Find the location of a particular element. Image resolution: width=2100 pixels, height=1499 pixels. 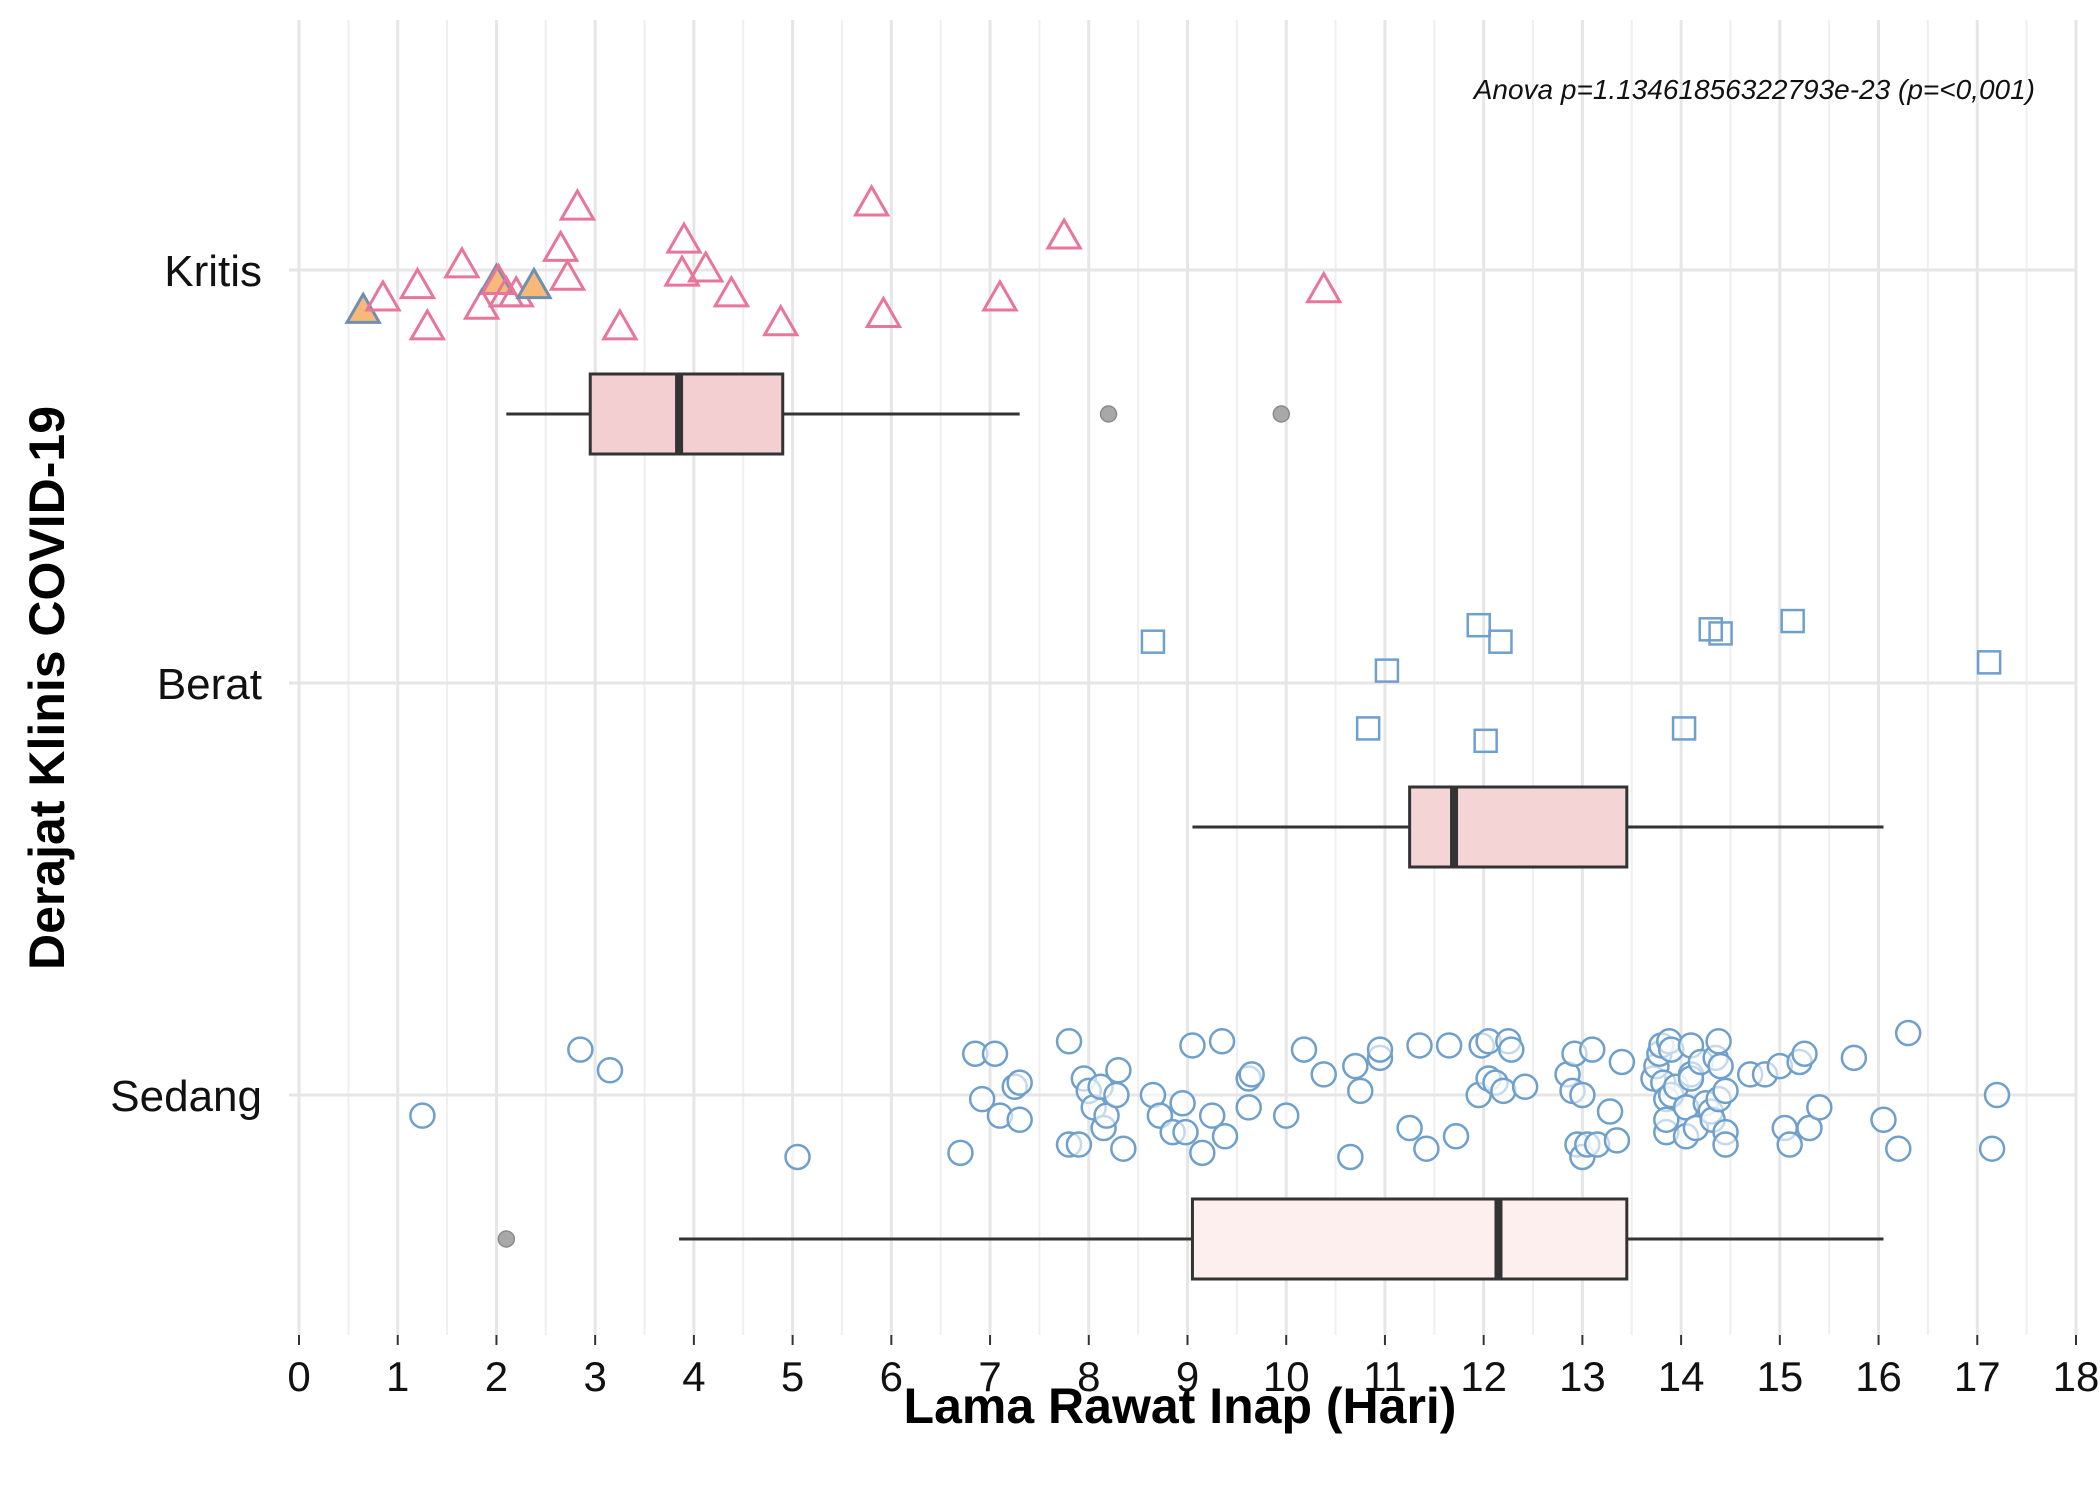

x-tick-label: 11 is located at coordinates (1385, 1376).